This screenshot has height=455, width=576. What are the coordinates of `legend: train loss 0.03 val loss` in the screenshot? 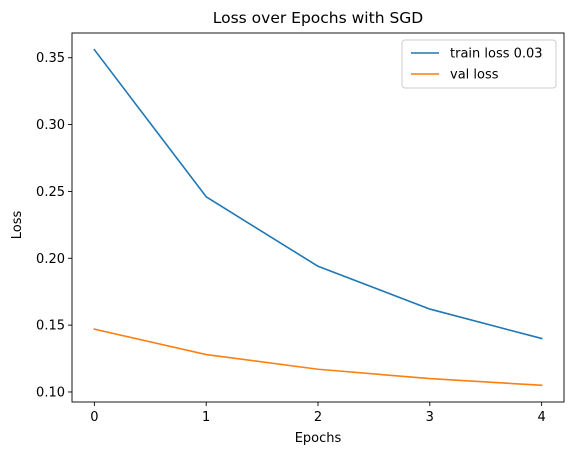 It's located at (479, 64).